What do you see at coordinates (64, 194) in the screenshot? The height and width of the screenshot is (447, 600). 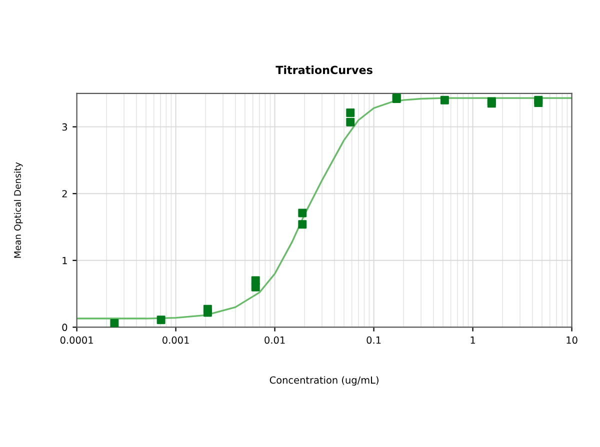 I see `y-tick-label: 2` at bounding box center [64, 194].